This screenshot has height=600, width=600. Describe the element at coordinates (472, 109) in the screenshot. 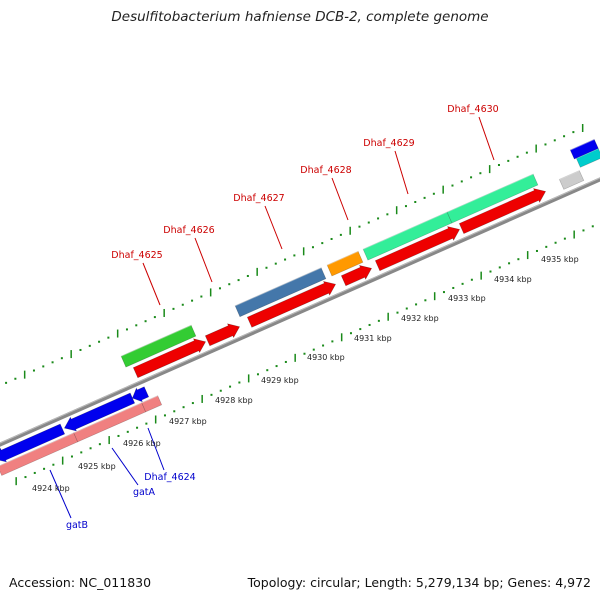

I see `gene-label-upper: Dhaf_4630` at that location.